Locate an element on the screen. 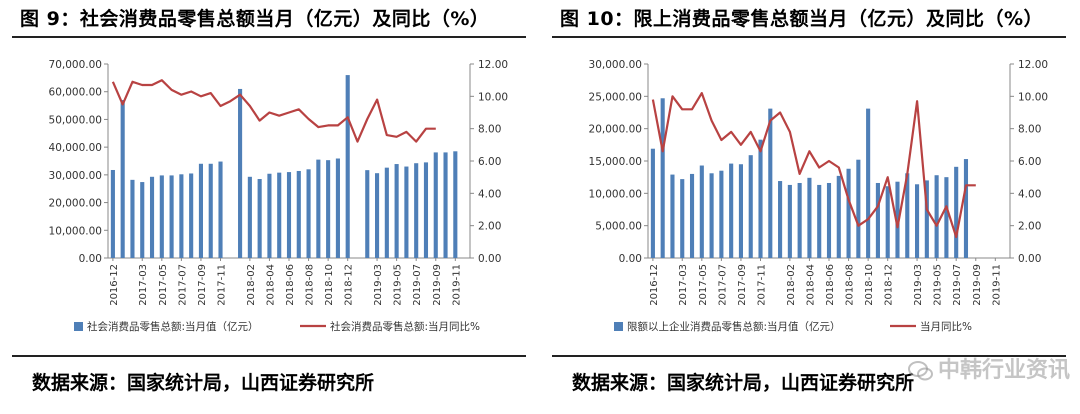  y-tick-label-left: 70,000.00 is located at coordinates (75, 65).